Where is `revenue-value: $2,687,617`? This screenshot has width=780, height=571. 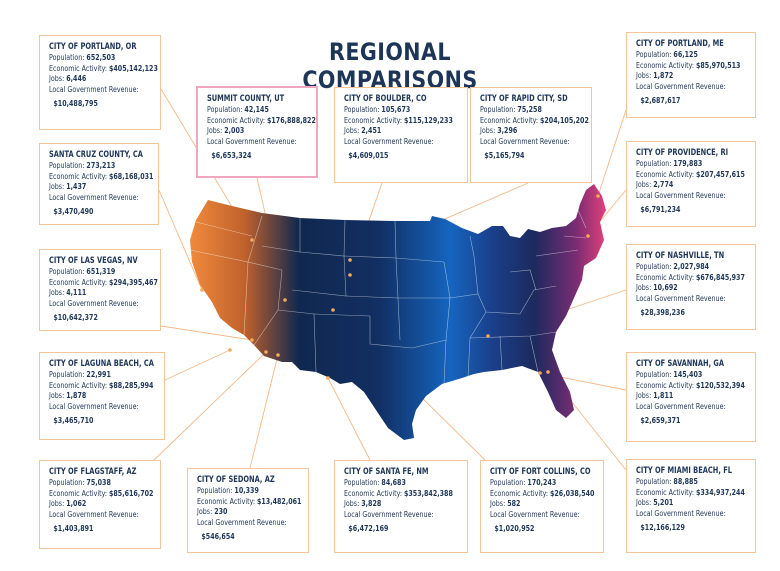 revenue-value: $2,687,617 is located at coordinates (660, 101).